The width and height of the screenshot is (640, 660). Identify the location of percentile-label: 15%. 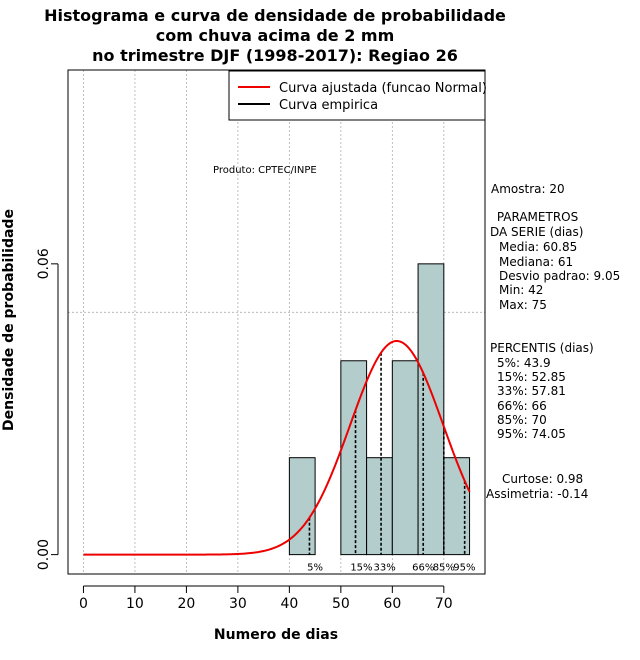
(361, 568).